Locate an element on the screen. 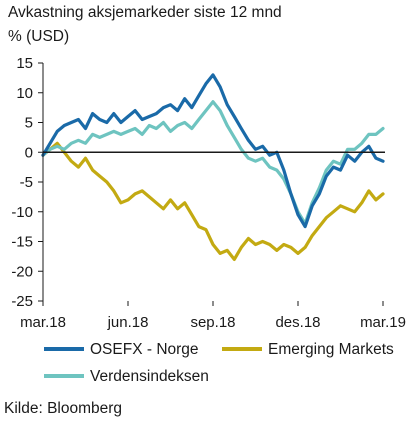 This screenshot has width=414, height=426. x-tick-label: sep.18 is located at coordinates (212, 322).